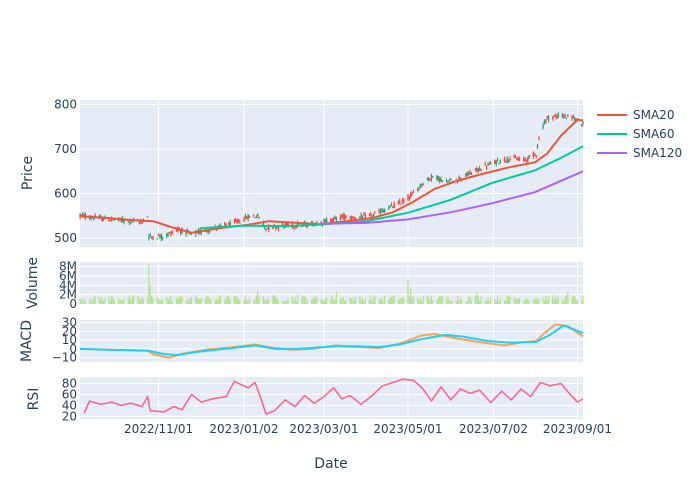 This screenshot has width=700, height=500. I want to click on x-tick-label: 2023/03/01, so click(323, 429).